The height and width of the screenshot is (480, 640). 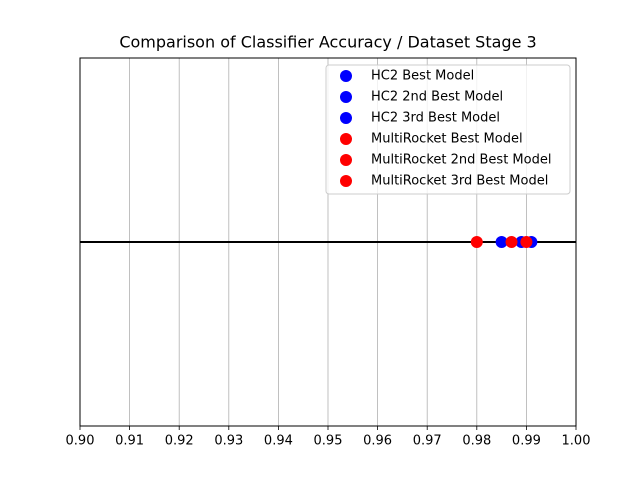 I want to click on x-tick-label: 0.95, so click(x=328, y=441).